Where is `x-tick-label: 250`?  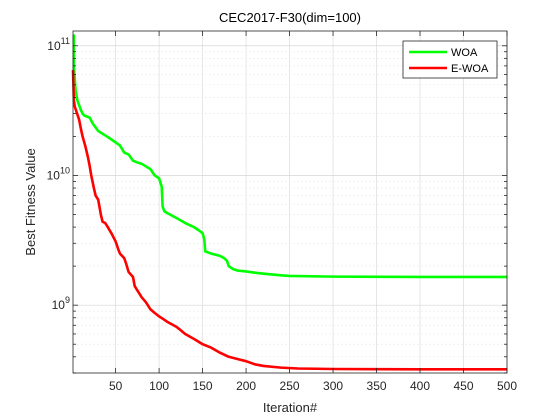
x-tick-label: 250 is located at coordinates (290, 386).